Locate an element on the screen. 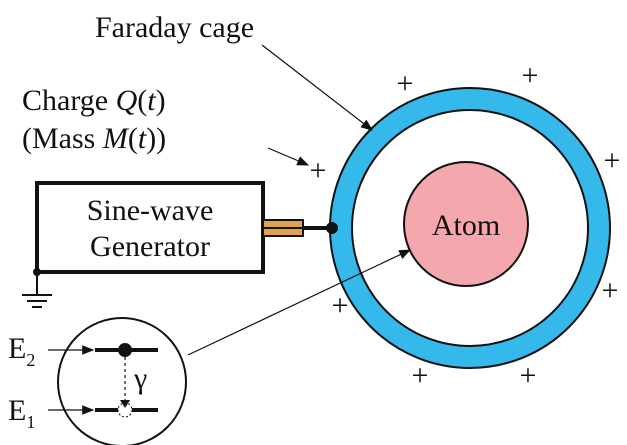  inset is located at coordinates (122, 381).